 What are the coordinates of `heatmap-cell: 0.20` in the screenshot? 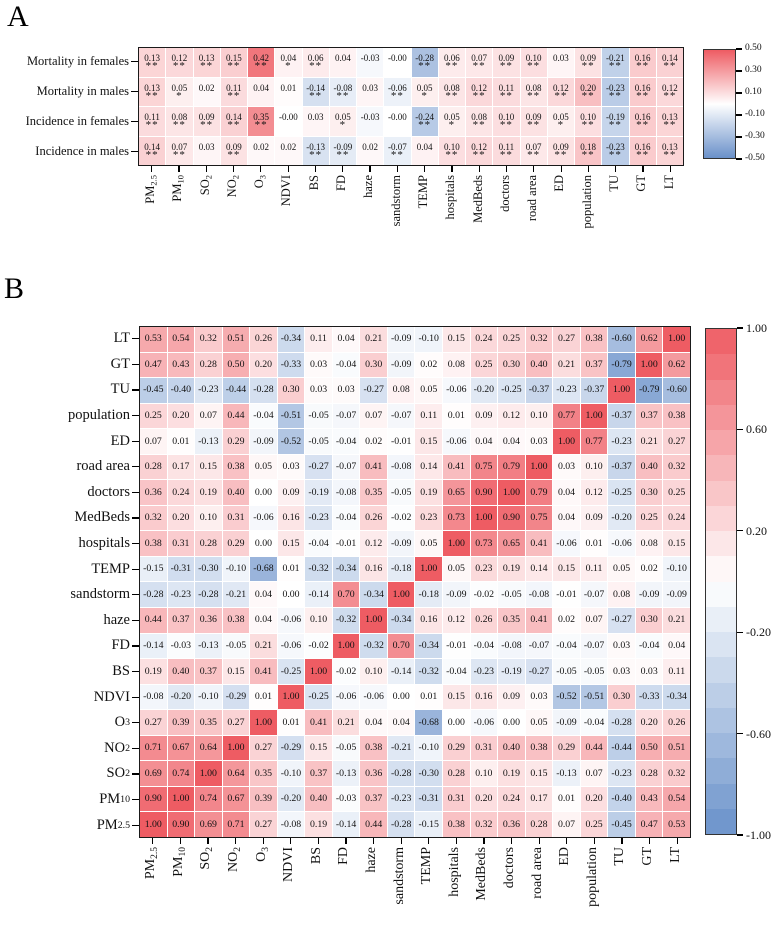 It's located at (484, 799).